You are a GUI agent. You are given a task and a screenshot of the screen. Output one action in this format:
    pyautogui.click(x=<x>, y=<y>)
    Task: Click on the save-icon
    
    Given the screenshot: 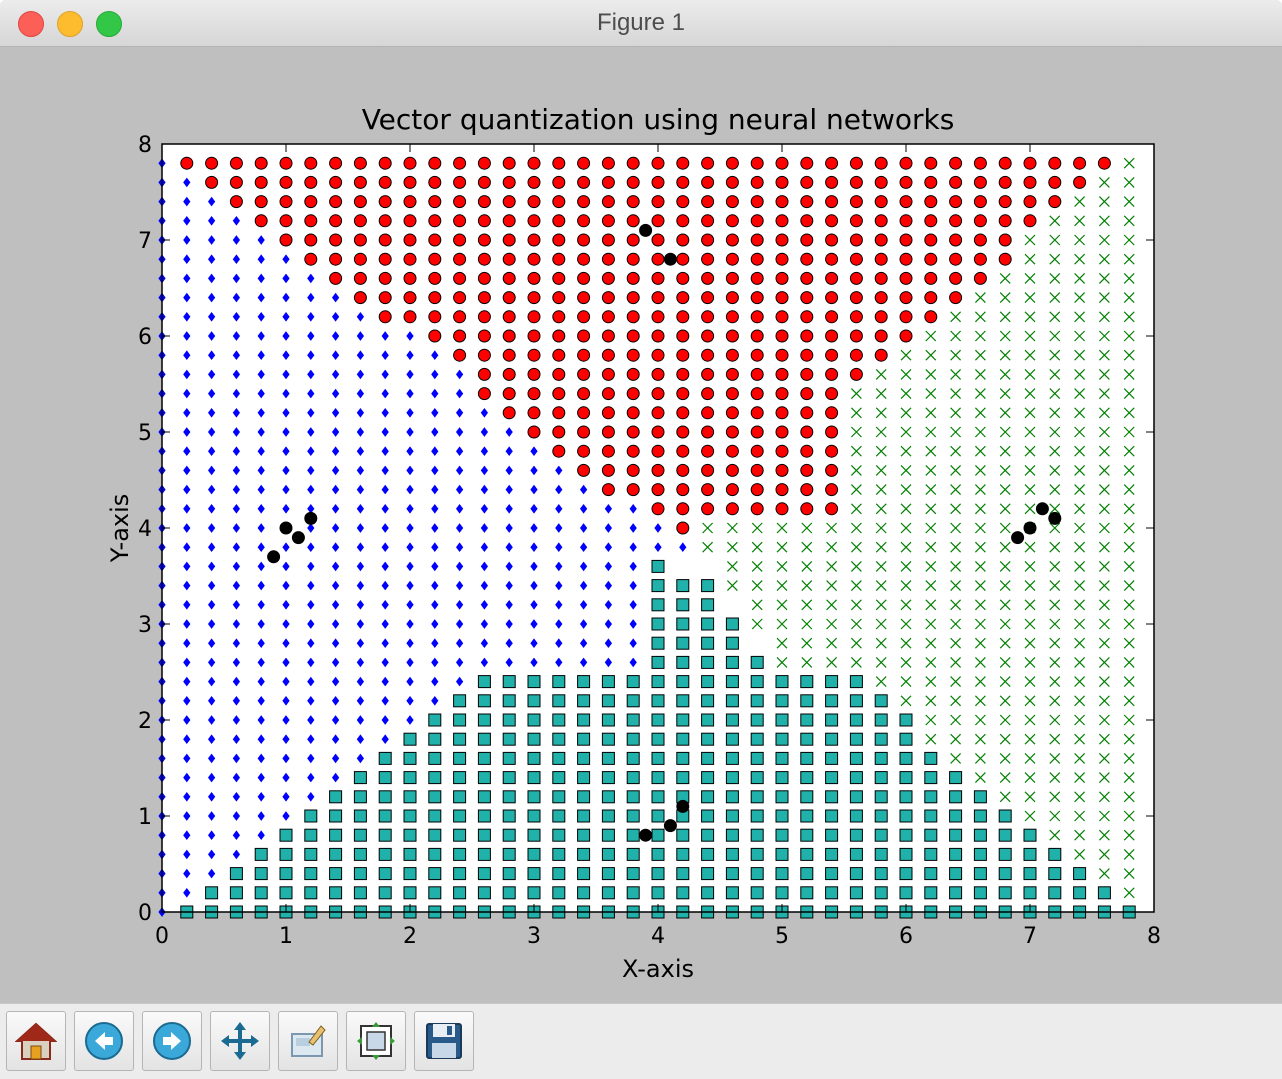 What is the action you would take?
    pyautogui.click(x=444, y=1041)
    